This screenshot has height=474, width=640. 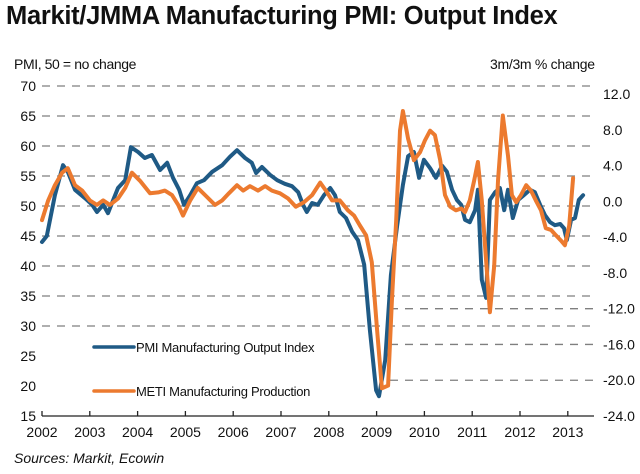 What do you see at coordinates (233, 432) in the screenshot?
I see `x-tick-label: 2006` at bounding box center [233, 432].